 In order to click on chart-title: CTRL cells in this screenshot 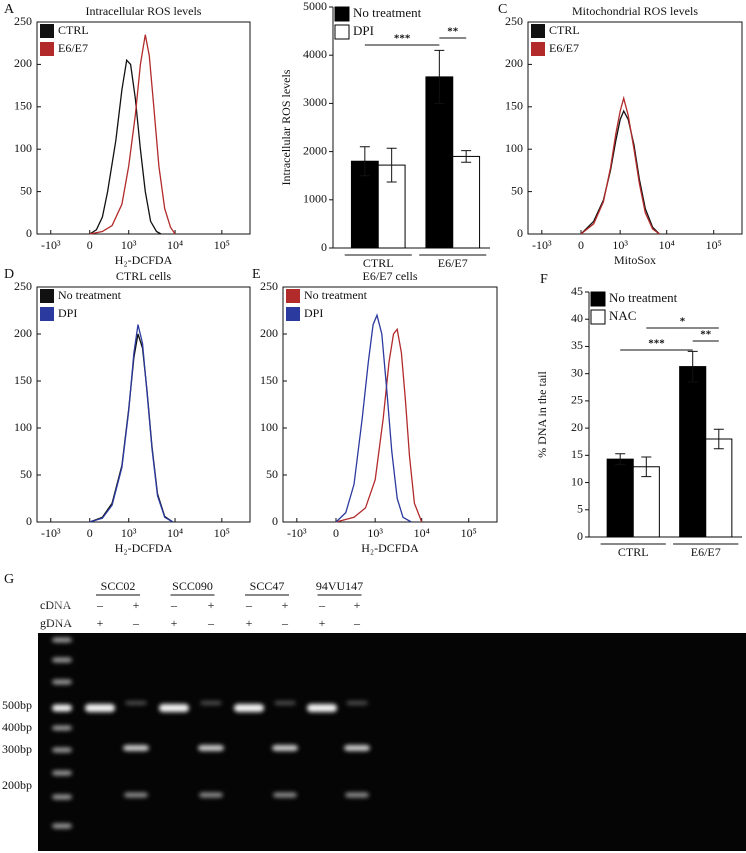, I will do `click(144, 276)`.